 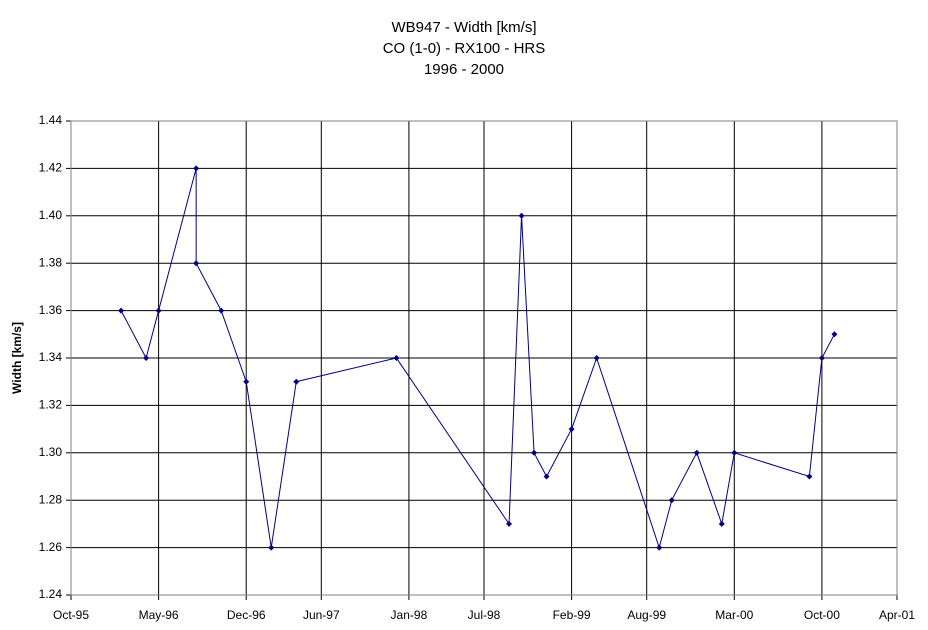 What do you see at coordinates (51, 547) in the screenshot?
I see `y-tick-label: 1.26` at bounding box center [51, 547].